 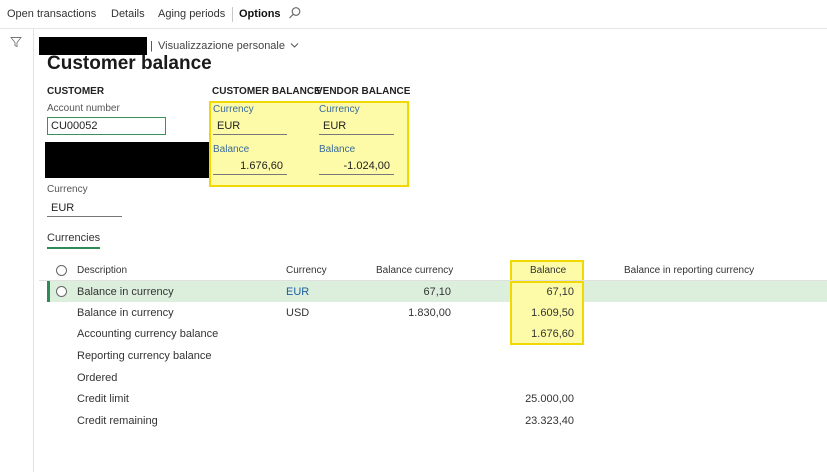 I want to click on vendor-balance-currency-label: Currency, so click(x=339, y=109).